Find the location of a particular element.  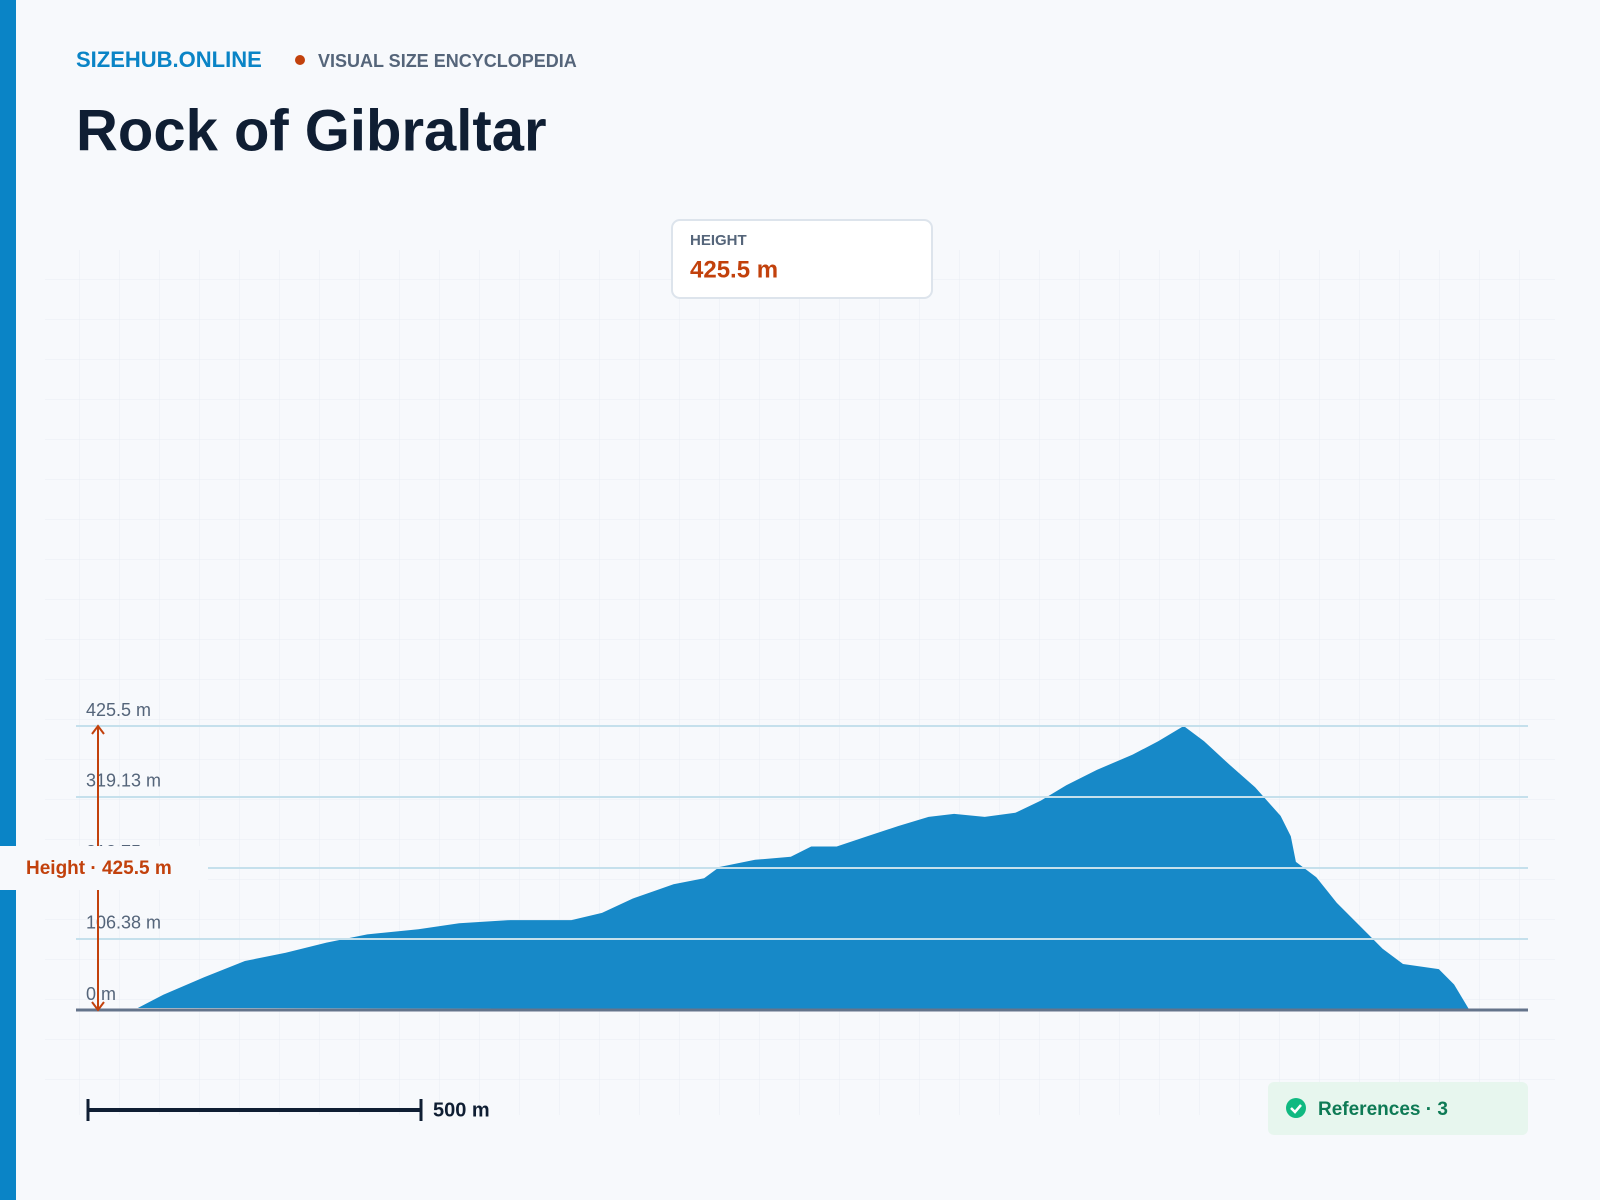

card-value: 425.5 m is located at coordinates (734, 269).